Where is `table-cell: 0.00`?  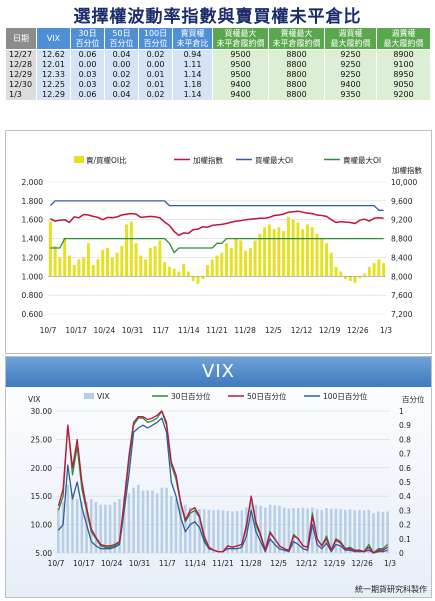
table-cell: 0.00 is located at coordinates (155, 65).